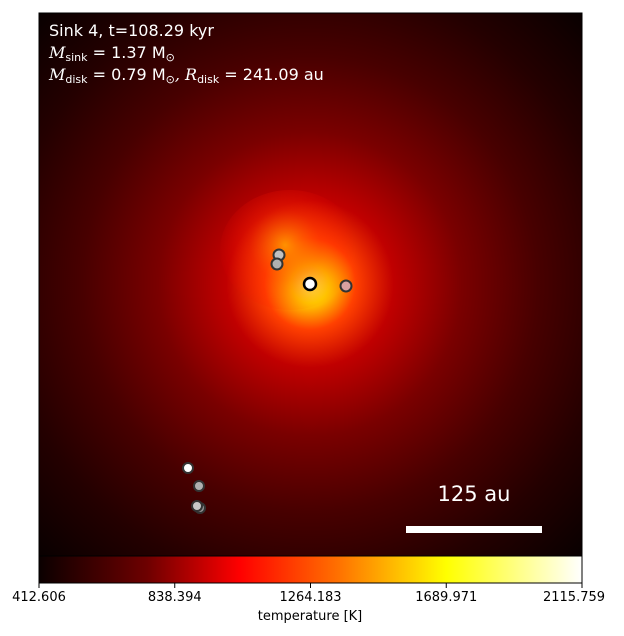 The image size is (624, 636). I want to click on colorbar-label: temperature [K], so click(310, 616).